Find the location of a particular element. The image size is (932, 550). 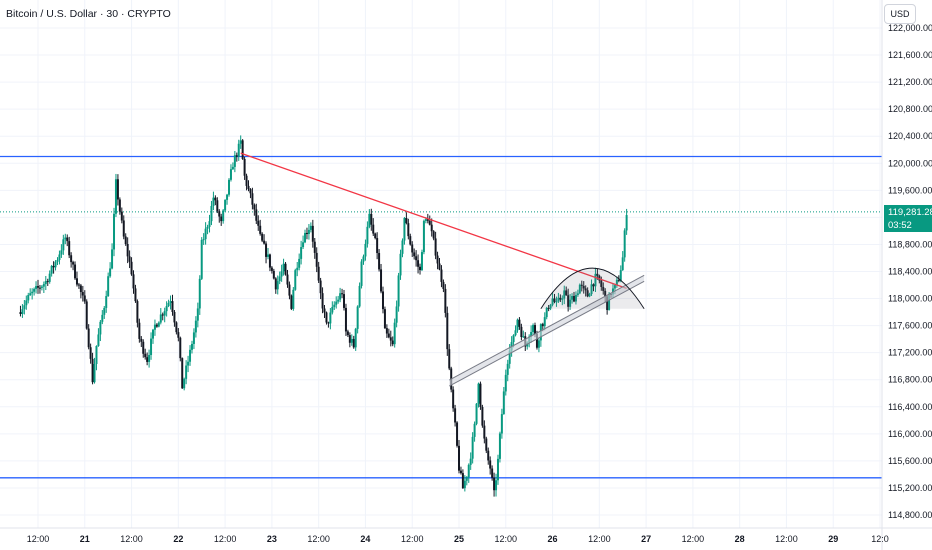

time-tick-label: 24 is located at coordinates (365, 539).